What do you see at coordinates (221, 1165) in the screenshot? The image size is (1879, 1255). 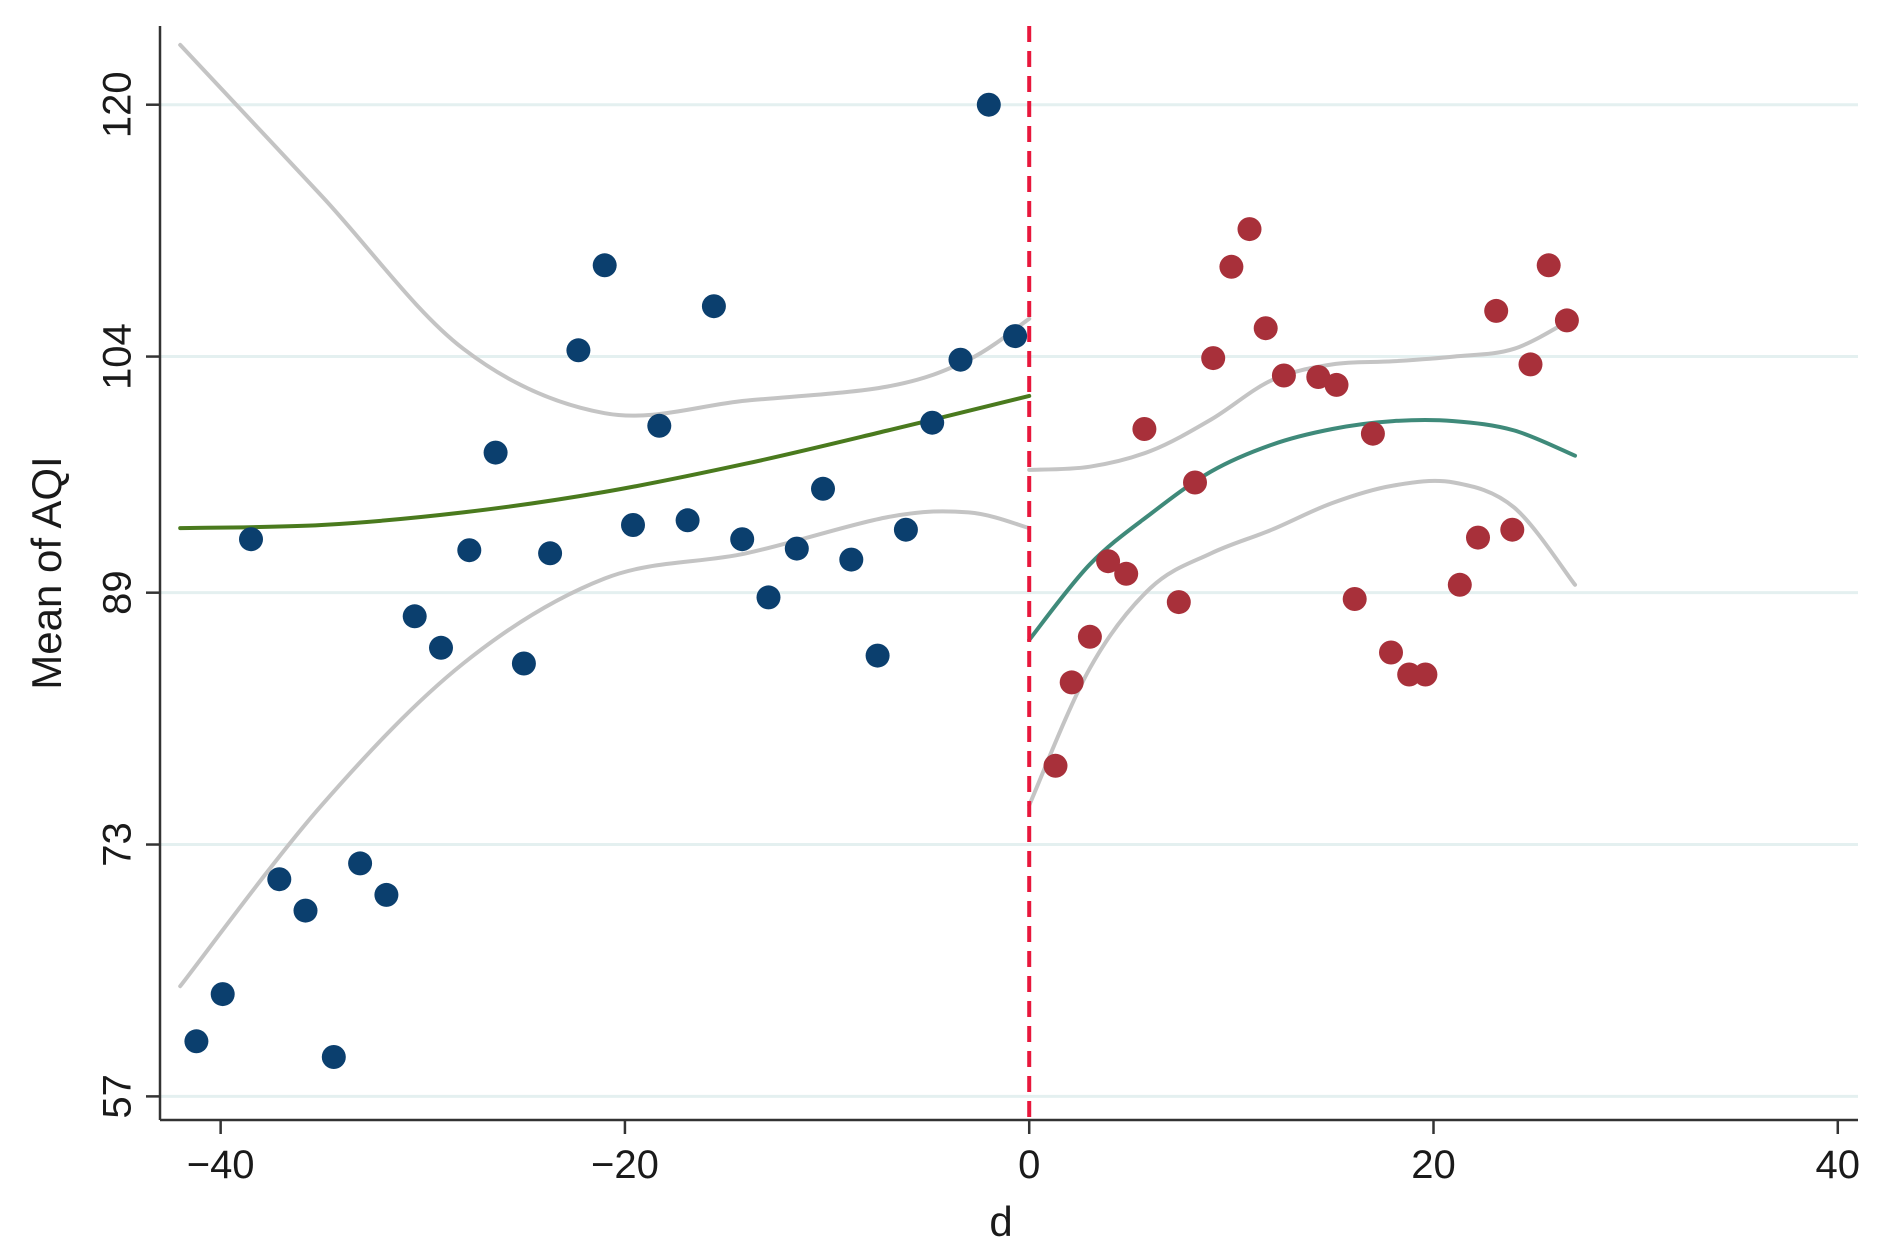 I see `x-tick-label-0: −40` at bounding box center [221, 1165].